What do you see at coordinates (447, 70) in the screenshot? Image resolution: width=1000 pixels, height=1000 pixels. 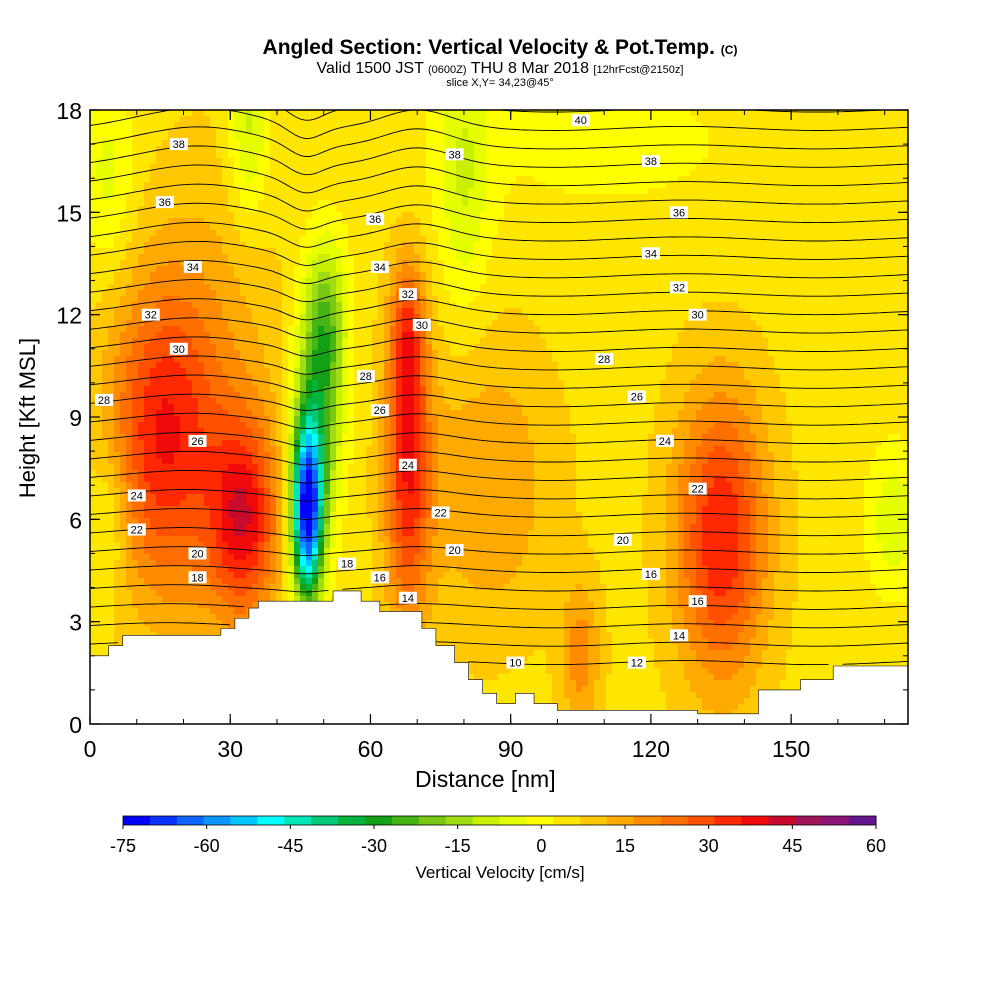 I see `valid-utc: (0600Z)` at bounding box center [447, 70].